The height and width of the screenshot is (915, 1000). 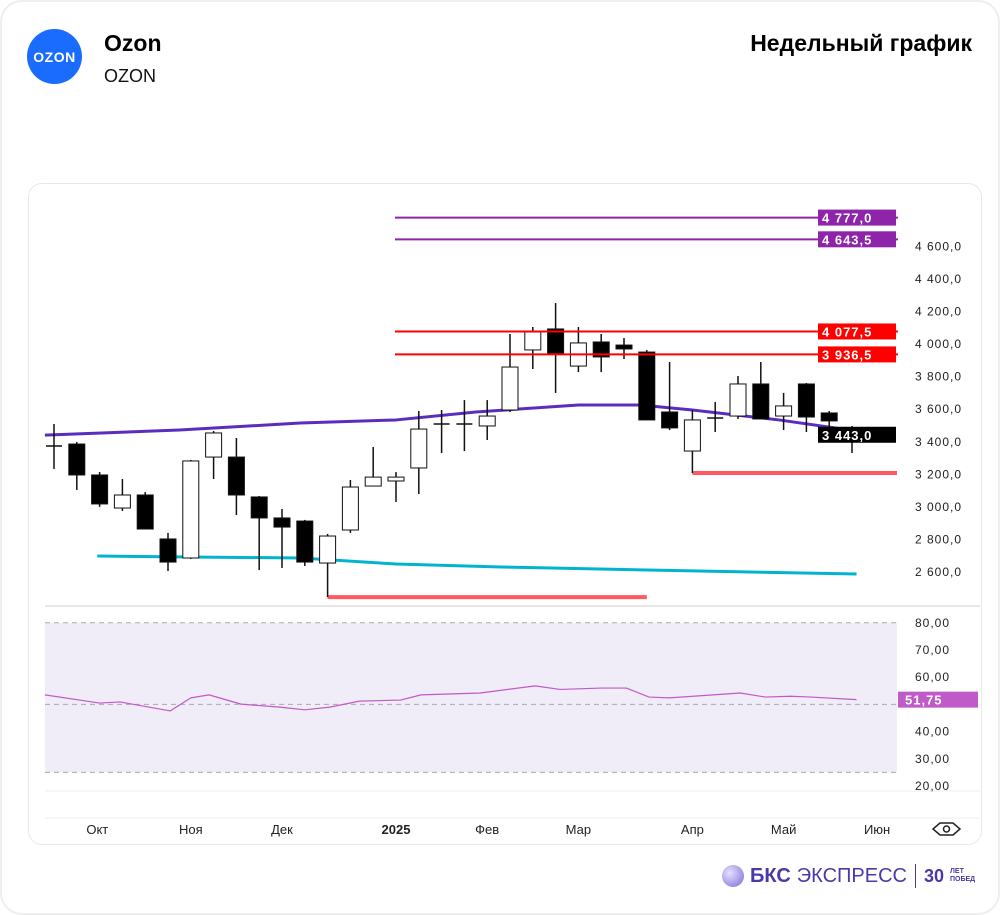 What do you see at coordinates (932, 677) in the screenshot?
I see `rsi-tick-label: 60,00` at bounding box center [932, 677].